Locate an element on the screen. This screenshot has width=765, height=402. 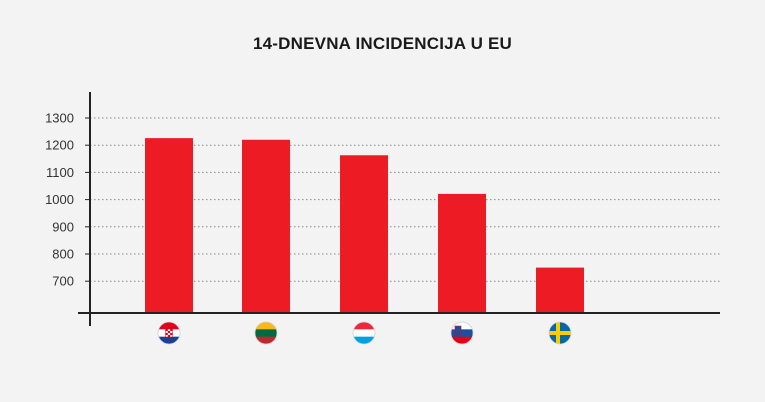
flag-lithuania-icon is located at coordinates (266, 333).